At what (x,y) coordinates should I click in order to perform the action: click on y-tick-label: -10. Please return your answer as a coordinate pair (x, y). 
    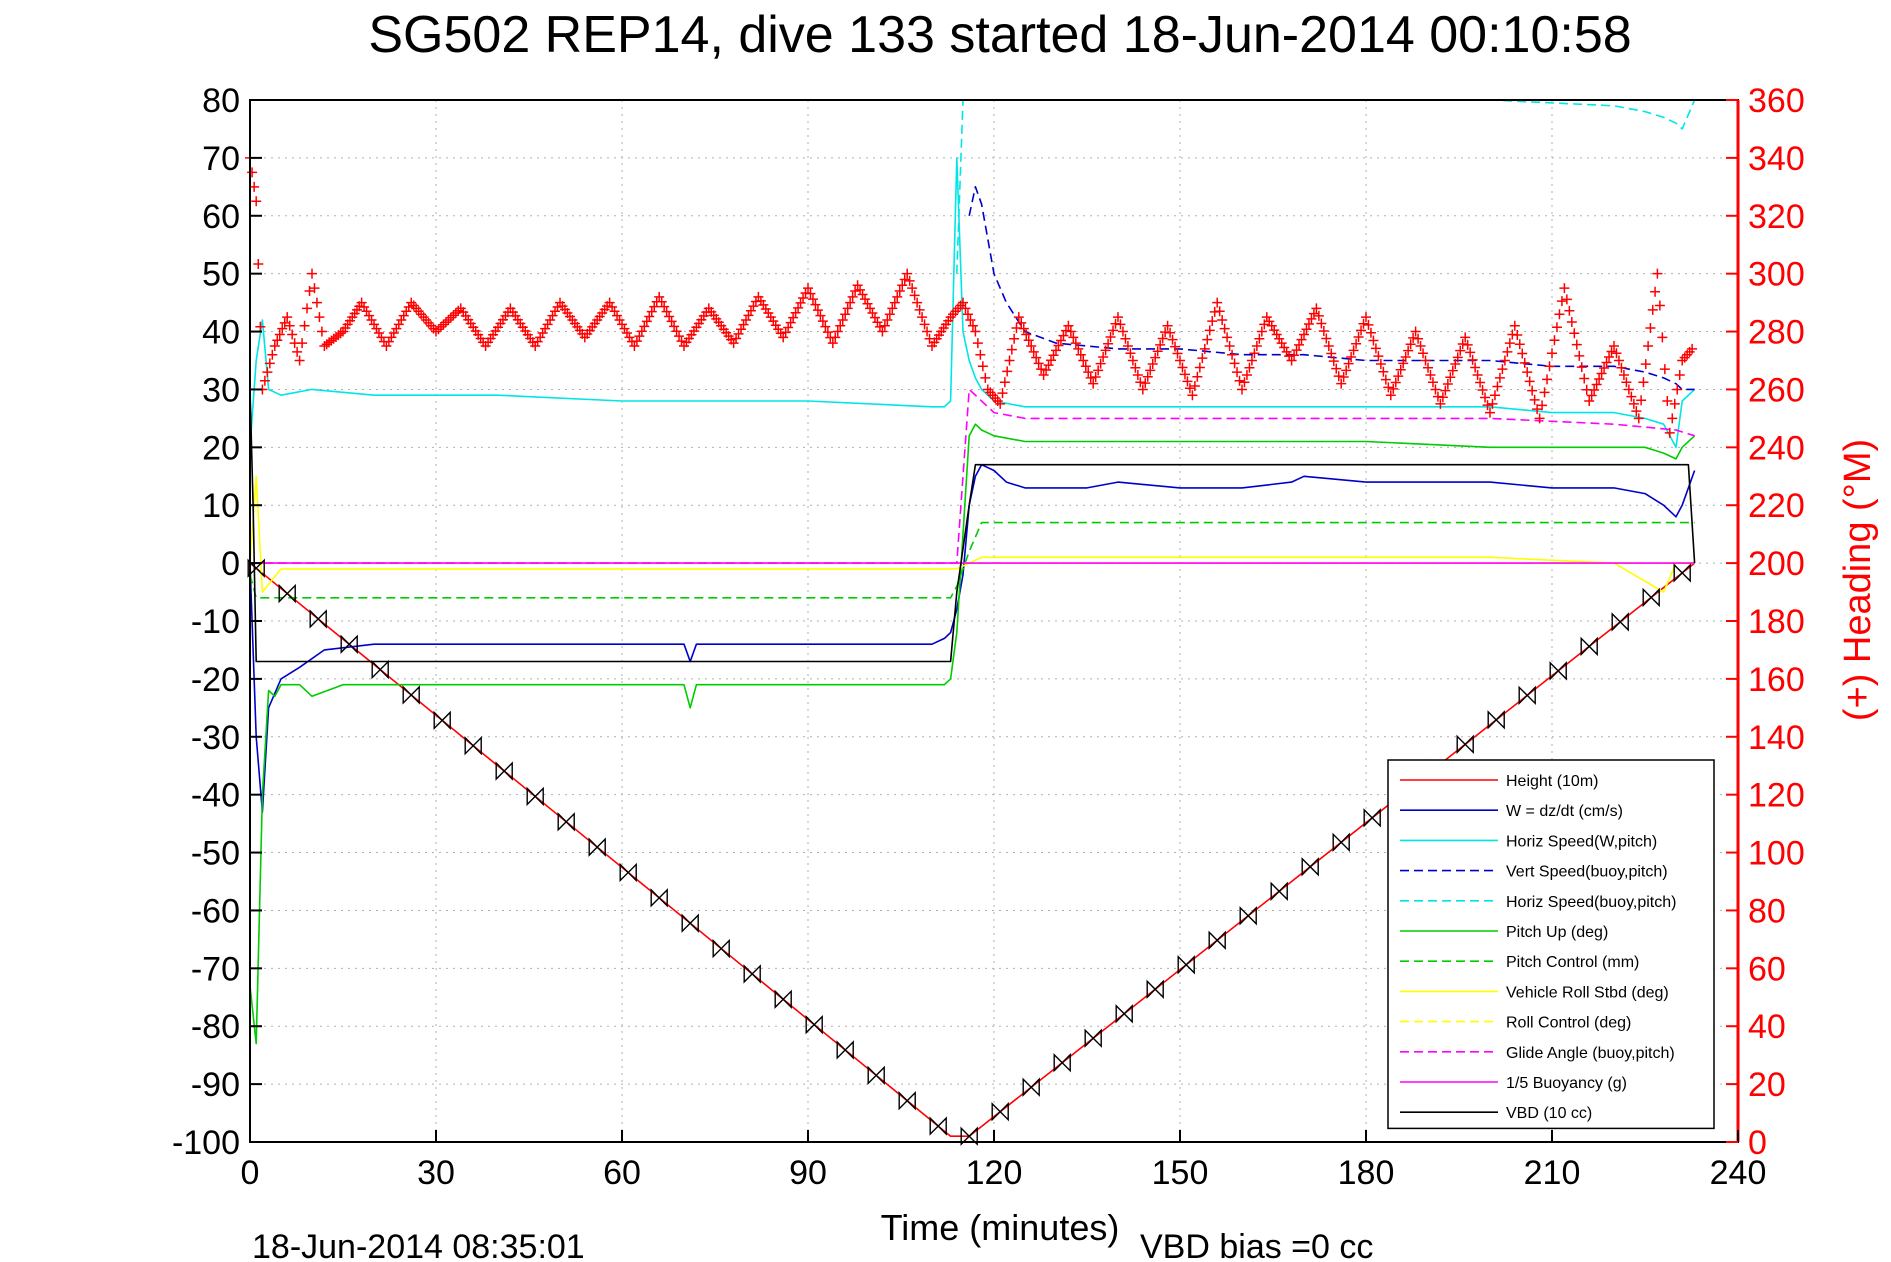
    Looking at the image, I should click on (215, 622).